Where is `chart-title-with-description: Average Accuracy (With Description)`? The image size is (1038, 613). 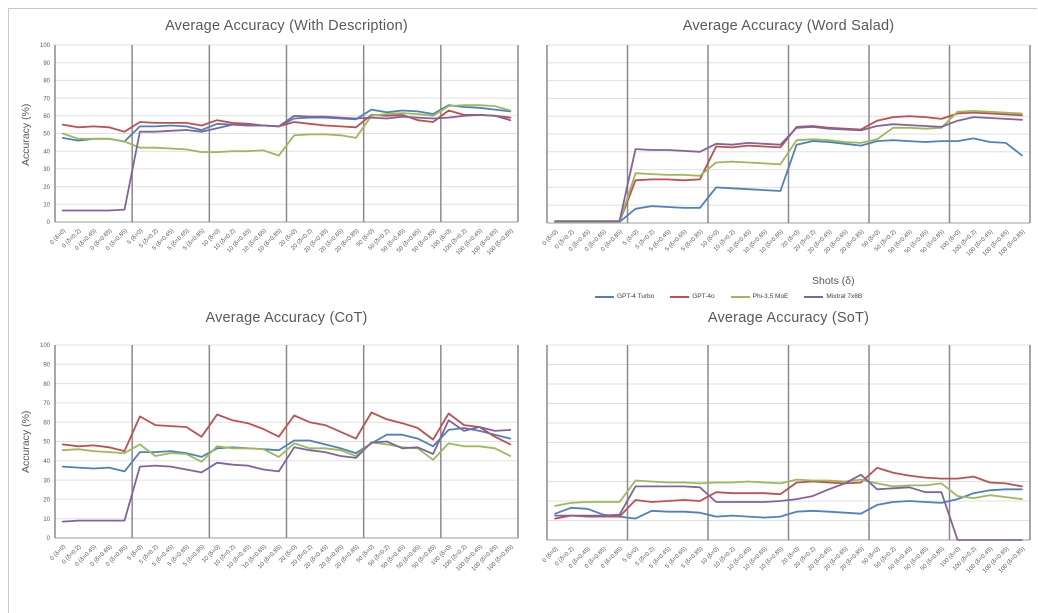 chart-title-with-description: Average Accuracy (With Description) is located at coordinates (286, 26).